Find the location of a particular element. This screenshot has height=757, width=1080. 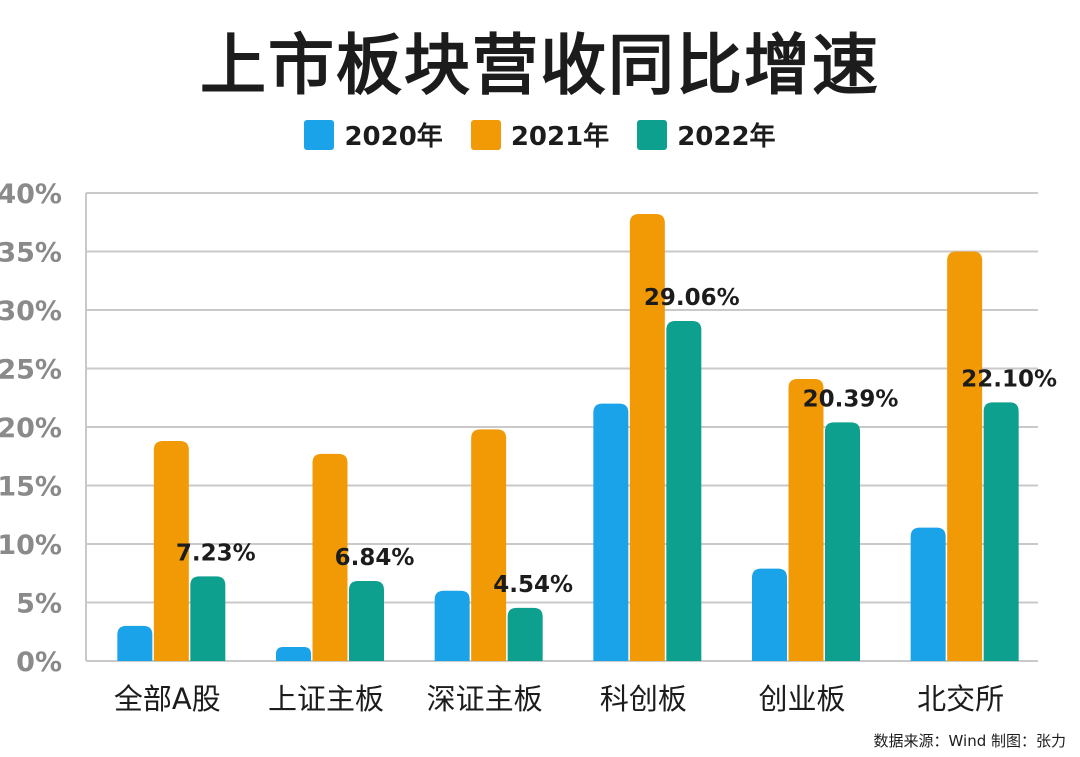

x-tick-label: 全部A股 is located at coordinates (167, 699).